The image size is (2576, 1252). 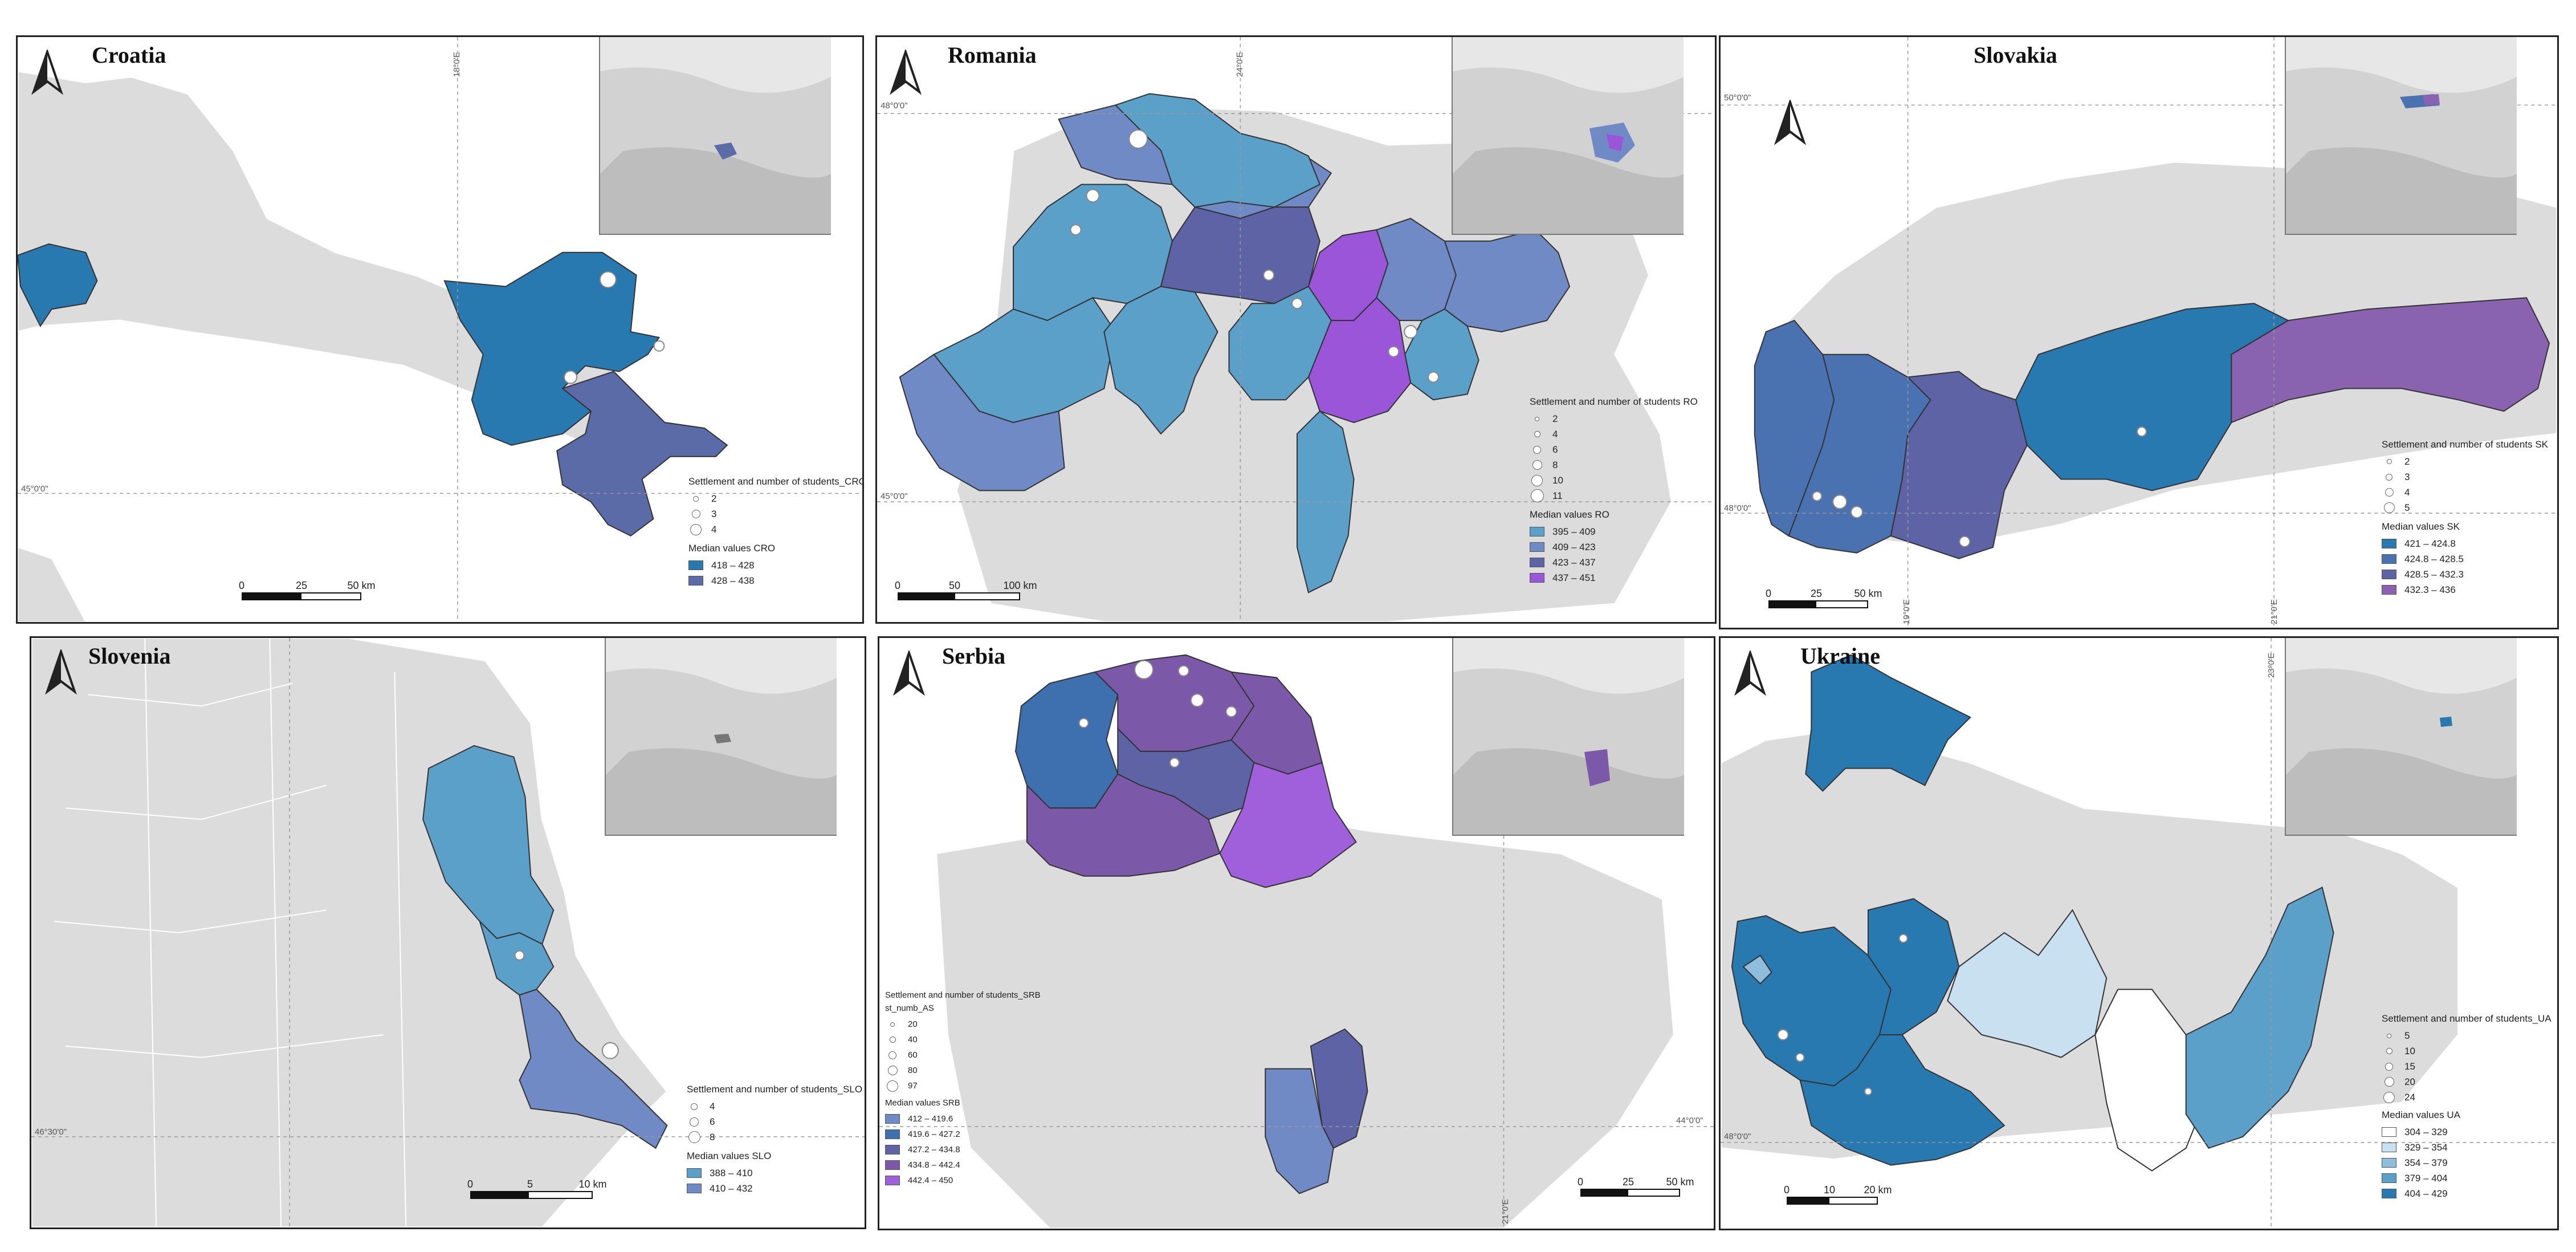 What do you see at coordinates (2465, 444) in the screenshot?
I see `legend-points-title: Settlement and number of students SK` at bounding box center [2465, 444].